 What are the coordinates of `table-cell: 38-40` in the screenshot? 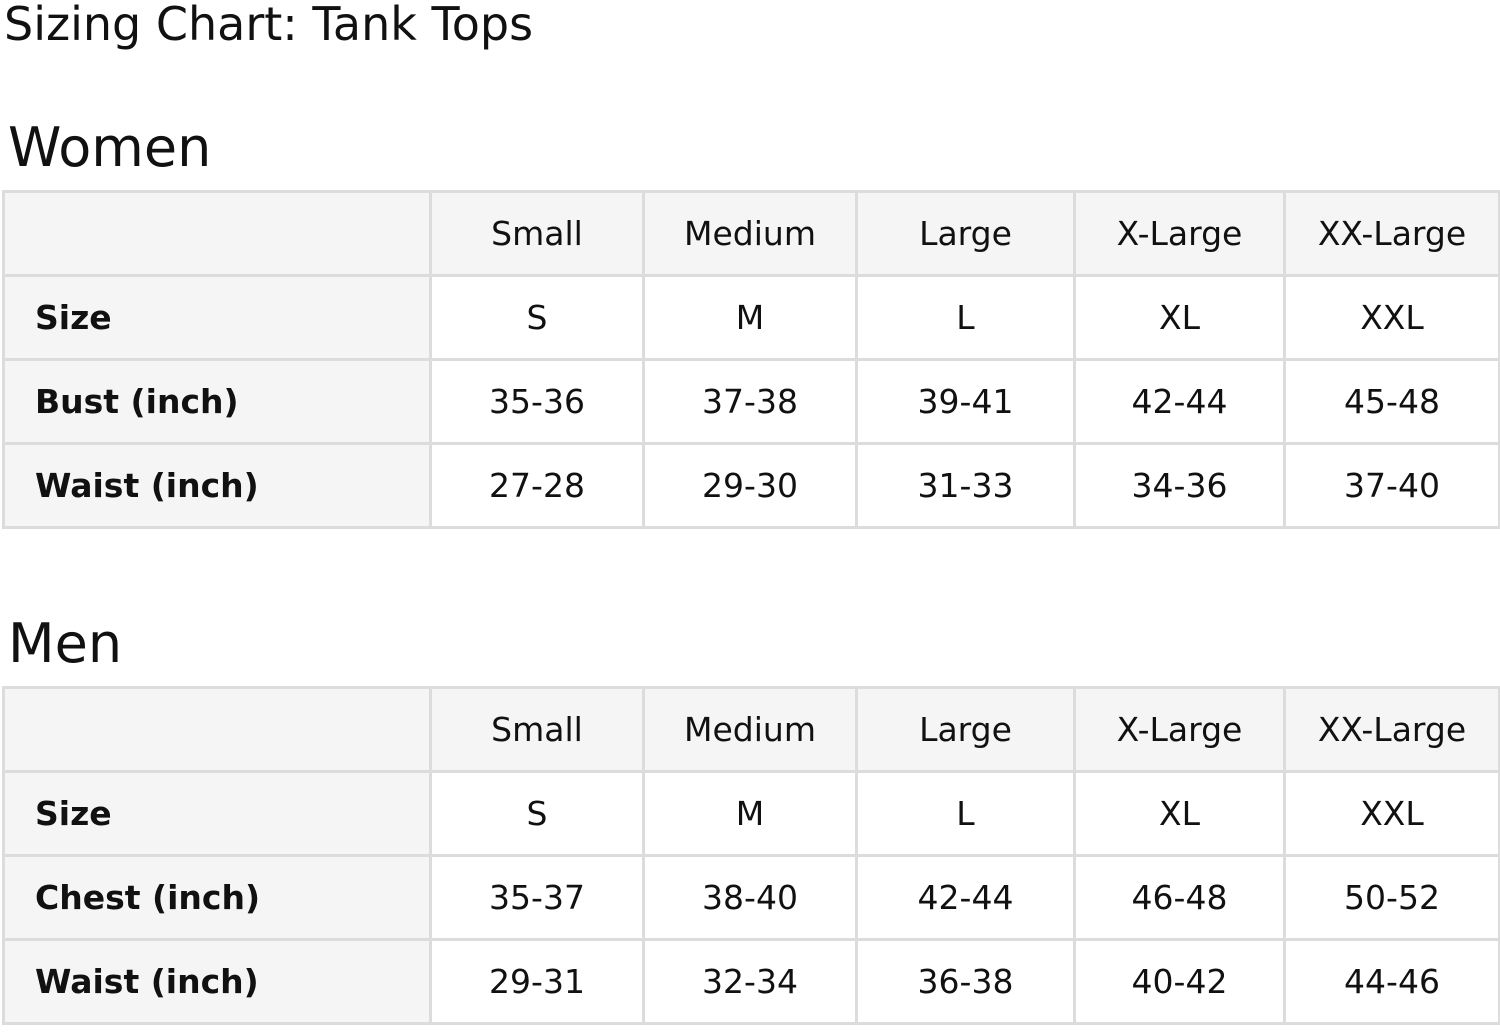 It's located at (750, 897).